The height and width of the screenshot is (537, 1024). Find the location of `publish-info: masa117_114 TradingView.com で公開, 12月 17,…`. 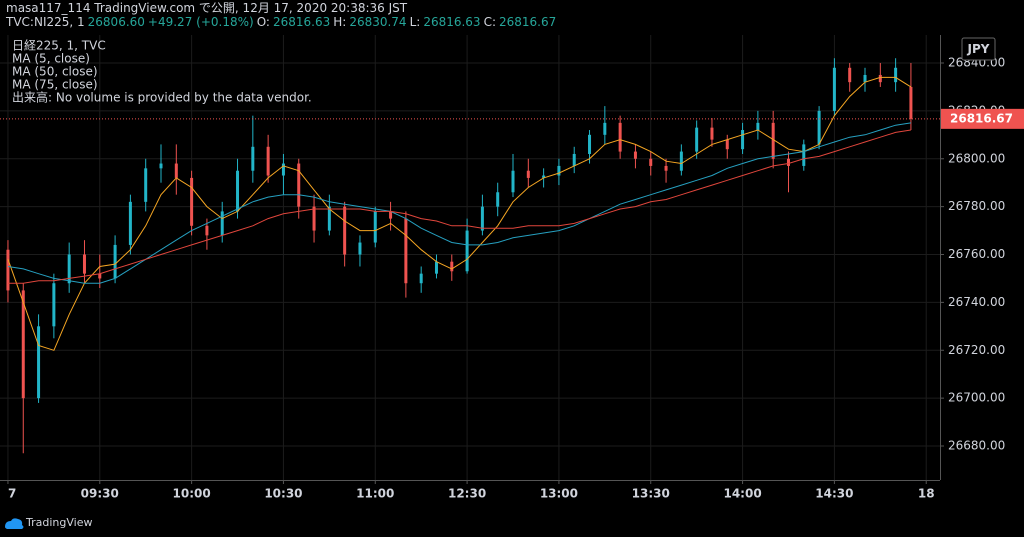

publish-info: masa117_114 TradingView.com で公開, 12月 17,… is located at coordinates (207, 8).